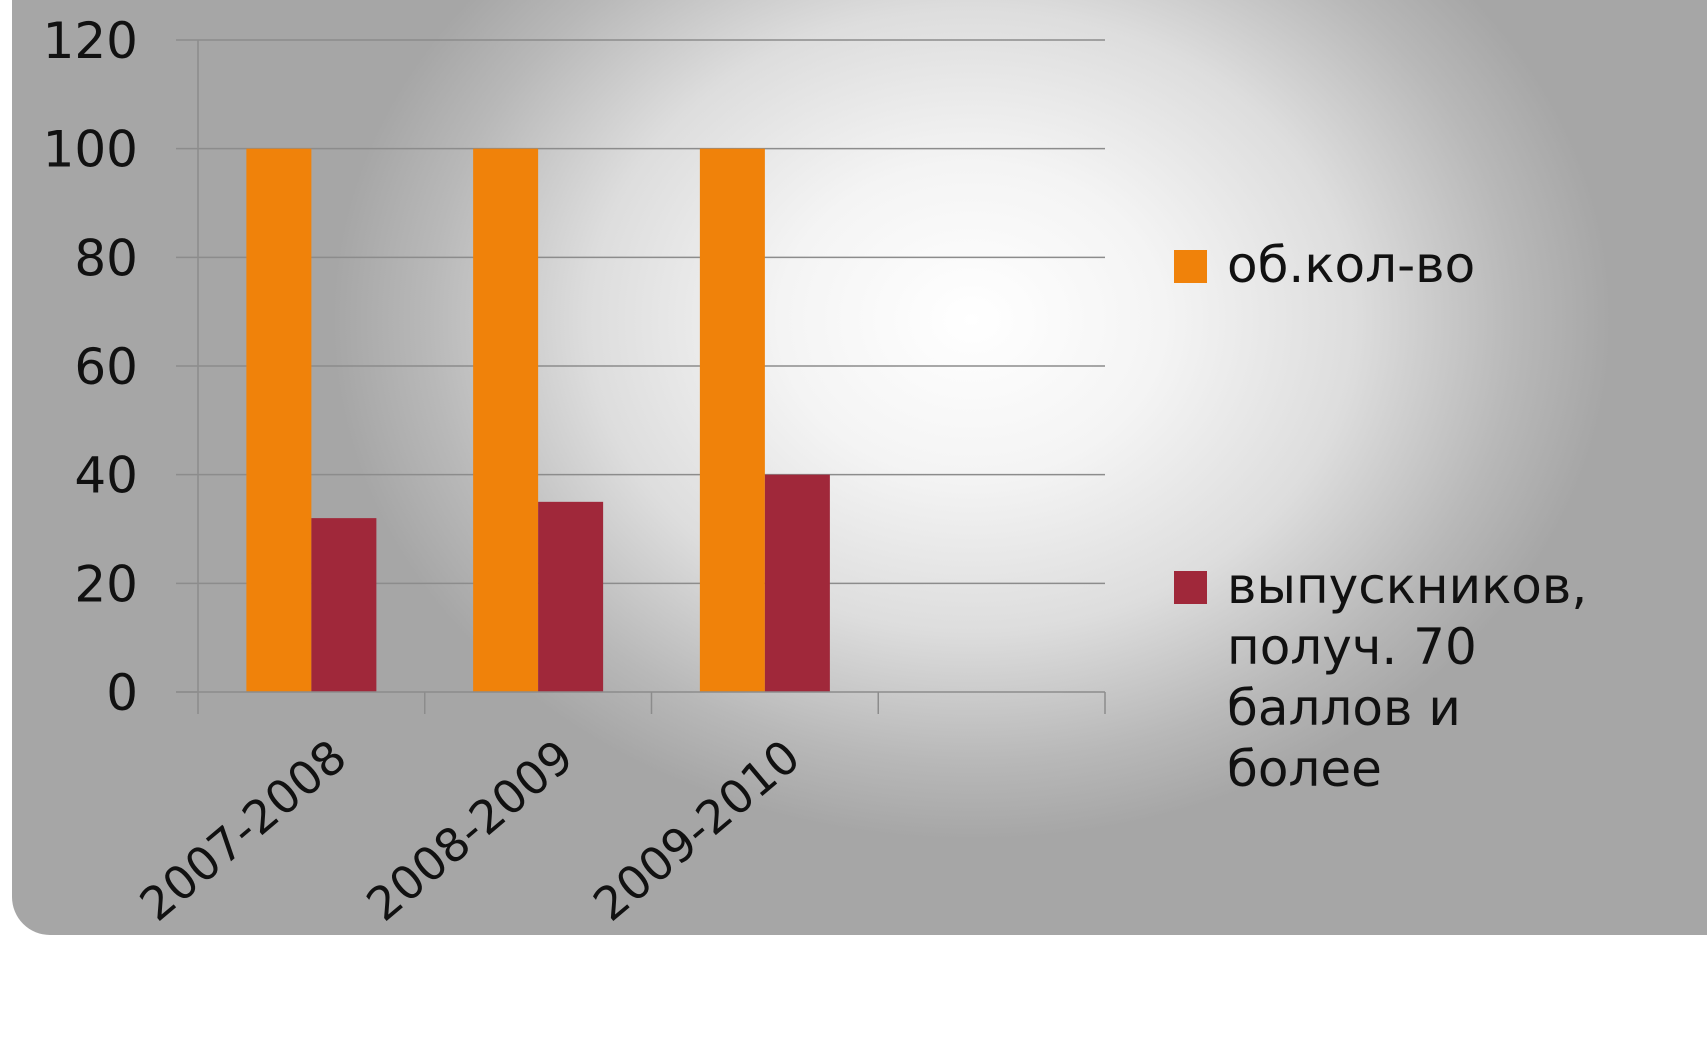 The image size is (1707, 1041). What do you see at coordinates (1304, 769) in the screenshot?
I see `legend-label: более` at bounding box center [1304, 769].